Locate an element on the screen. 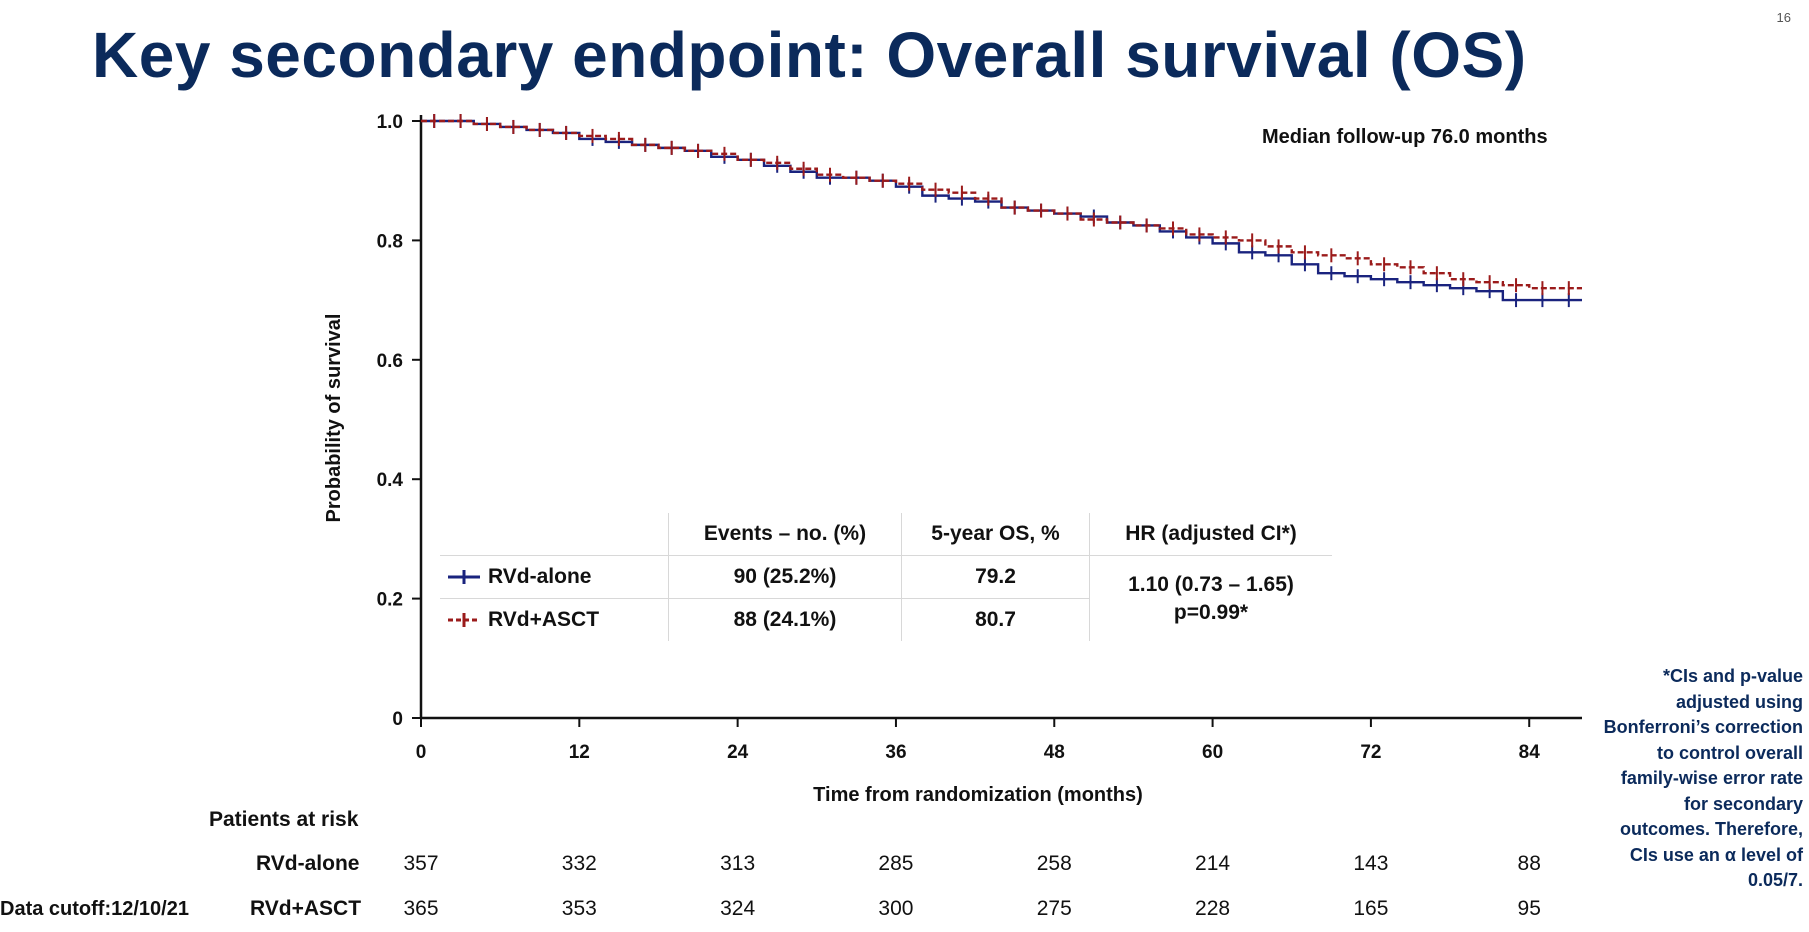  hr-cell: 1.10 (0.73 – 1.65) p=0.99* is located at coordinates (1210, 598).